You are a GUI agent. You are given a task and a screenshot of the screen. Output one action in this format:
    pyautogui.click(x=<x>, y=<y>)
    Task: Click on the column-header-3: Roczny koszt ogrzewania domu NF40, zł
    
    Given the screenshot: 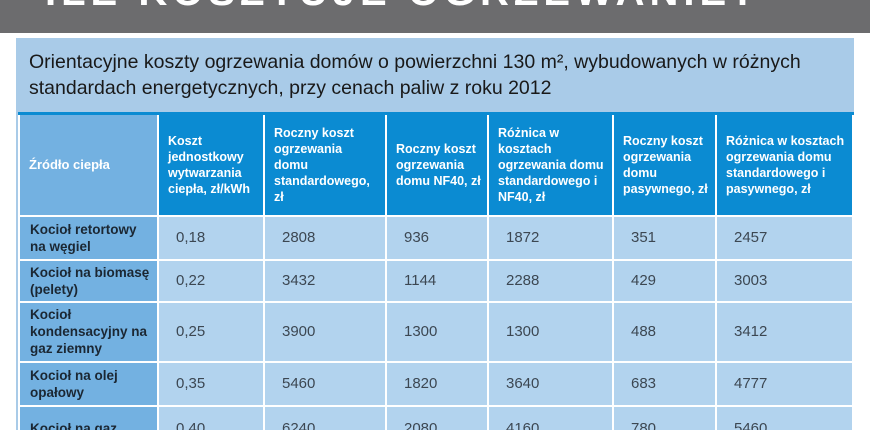 What is the action you would take?
    pyautogui.click(x=437, y=164)
    